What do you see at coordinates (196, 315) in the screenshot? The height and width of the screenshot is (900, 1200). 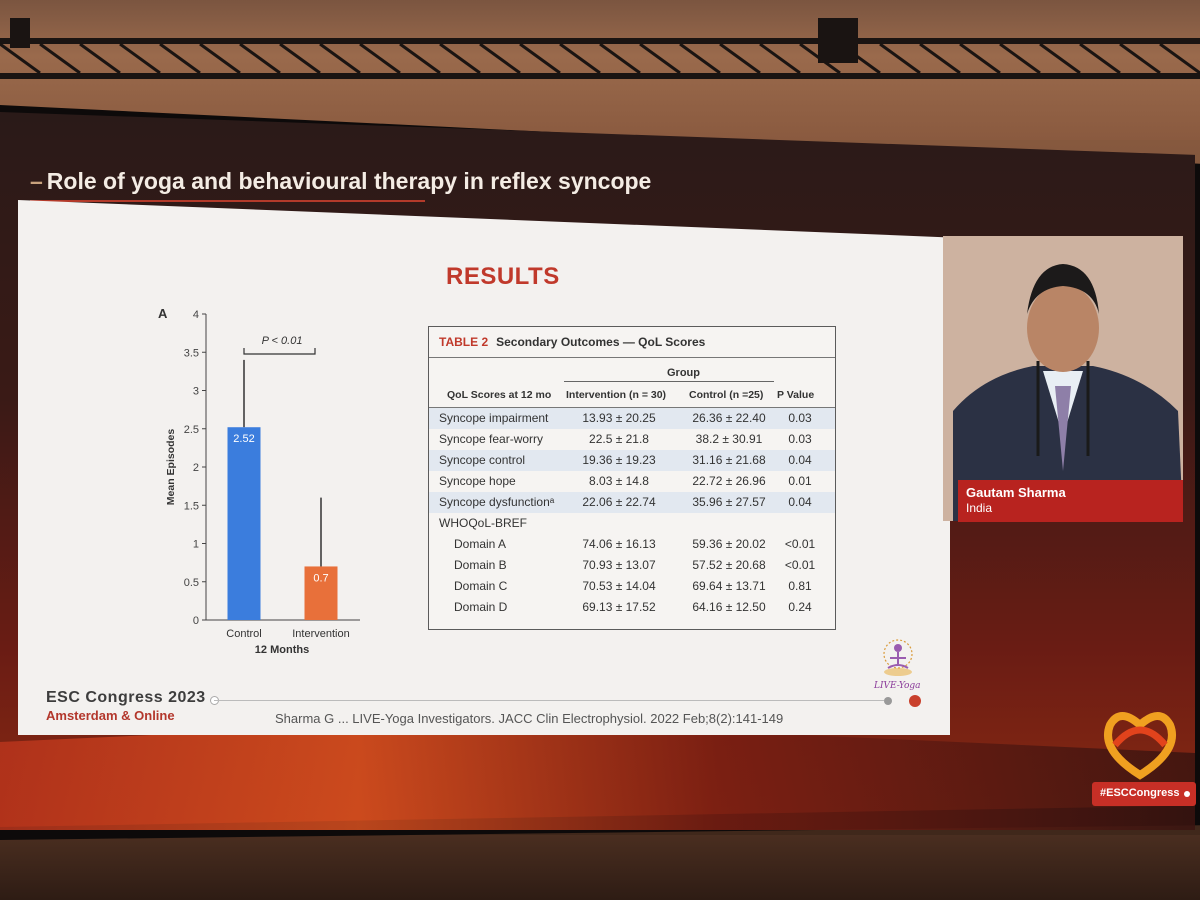 I see `y-tick-label: 4` at bounding box center [196, 315].